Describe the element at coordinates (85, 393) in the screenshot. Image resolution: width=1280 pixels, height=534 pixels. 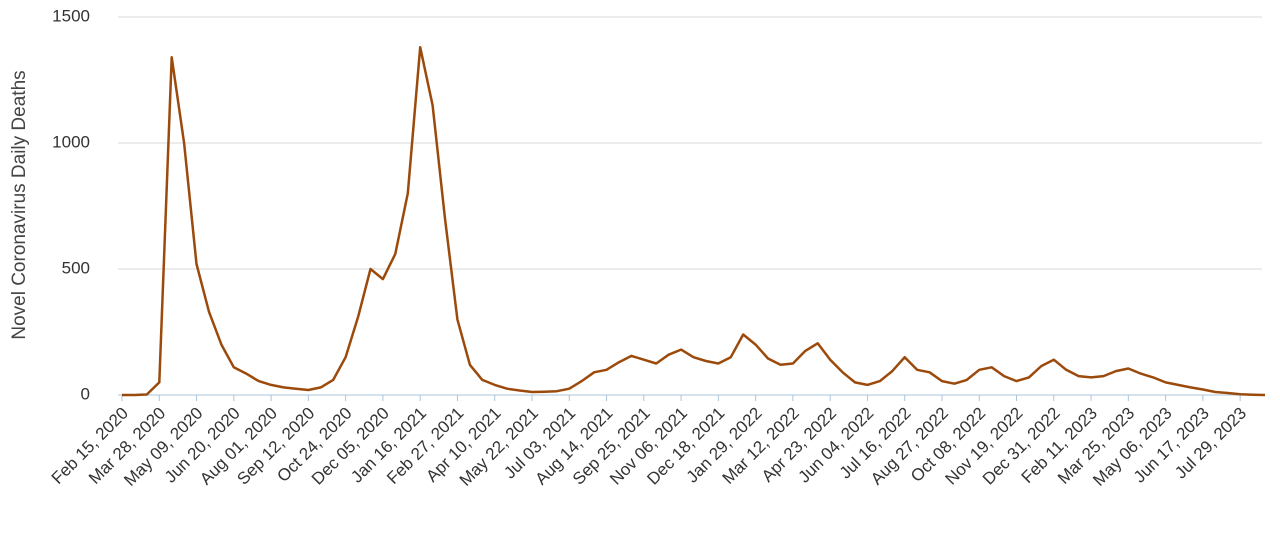
I see `y-tick-label: 0` at that location.